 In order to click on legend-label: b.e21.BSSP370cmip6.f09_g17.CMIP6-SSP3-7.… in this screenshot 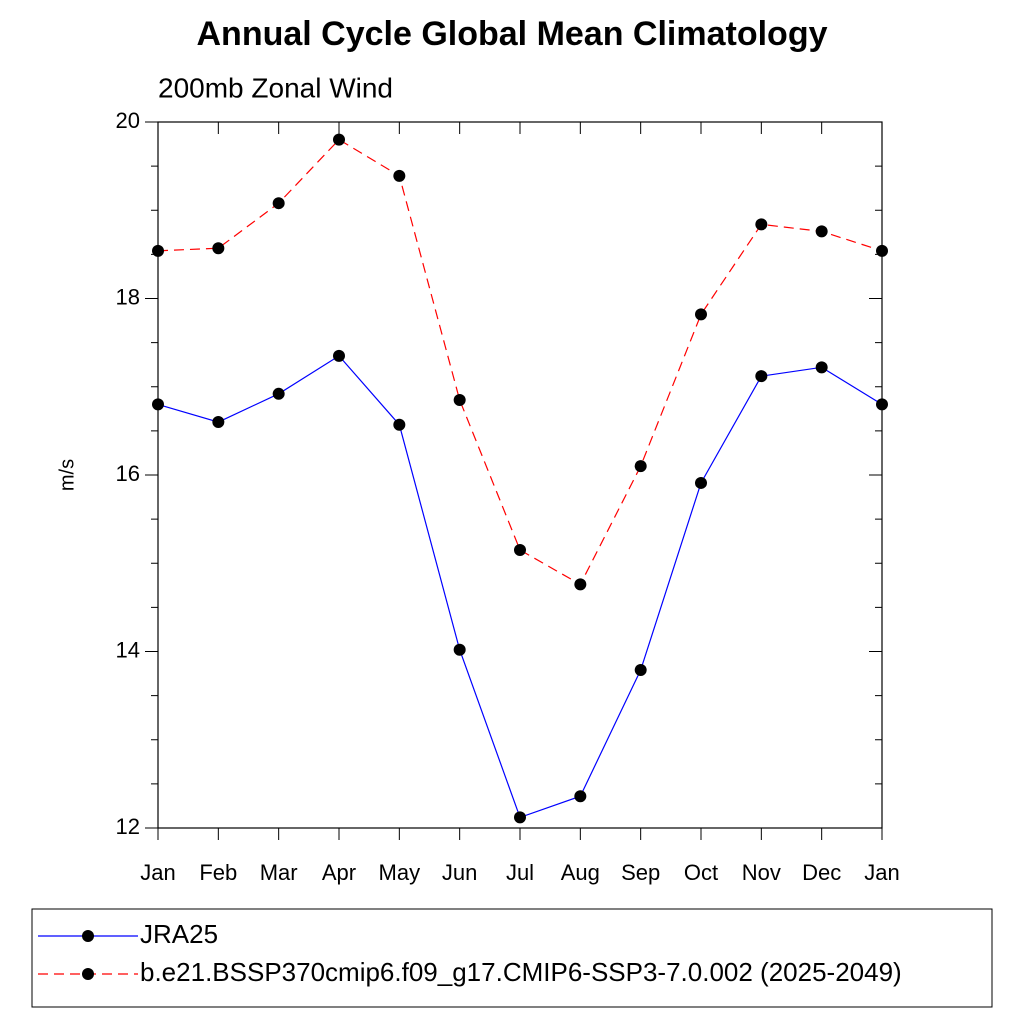, I will do `click(521, 972)`.